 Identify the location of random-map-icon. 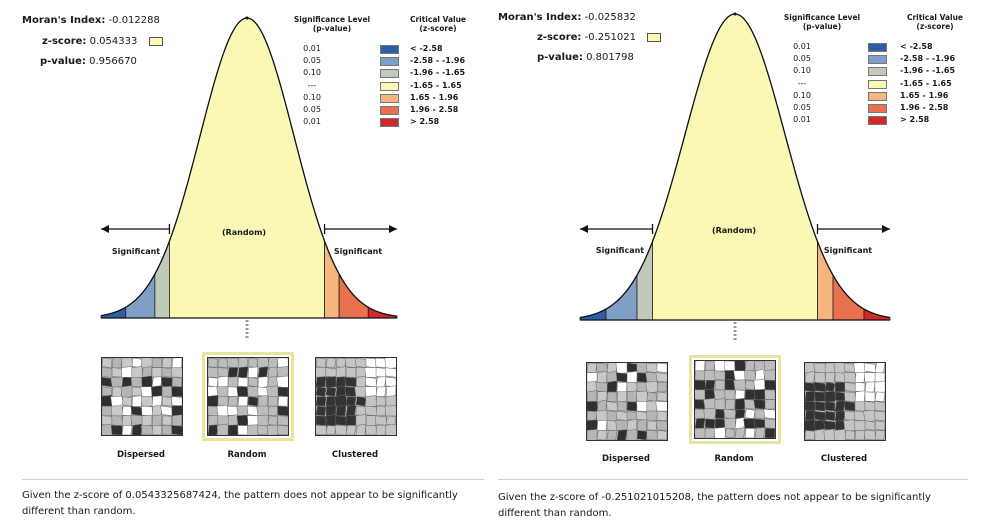
(248, 396).